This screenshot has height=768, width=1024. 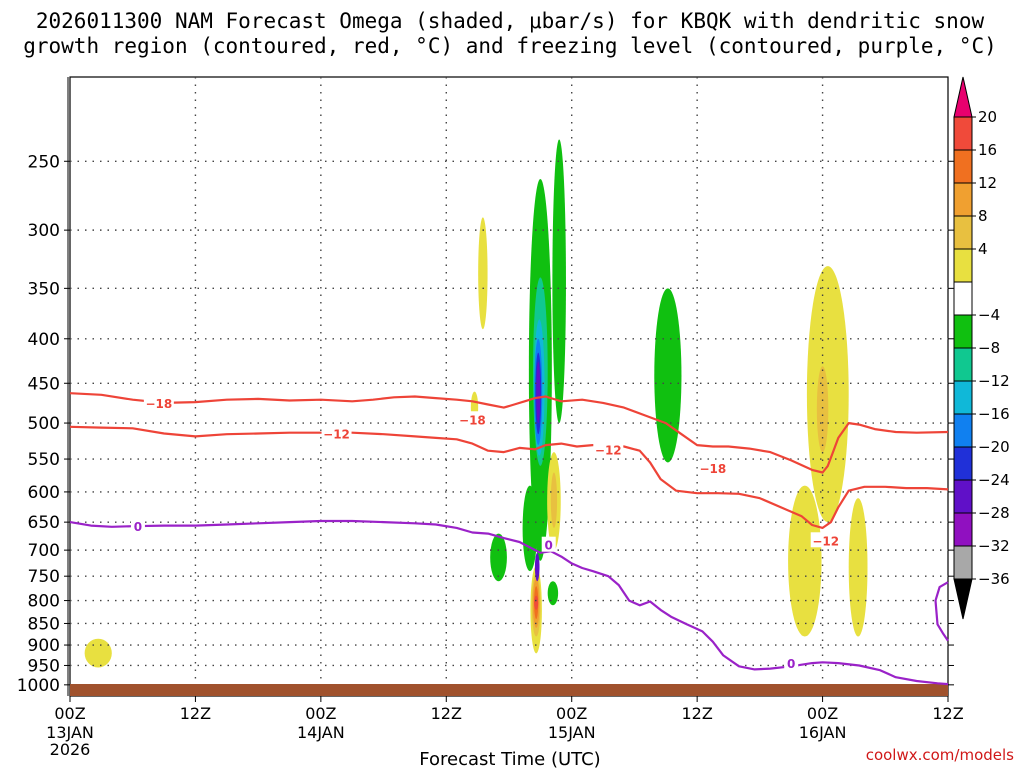 I want to click on y-tick-label: 650, so click(x=44, y=523).